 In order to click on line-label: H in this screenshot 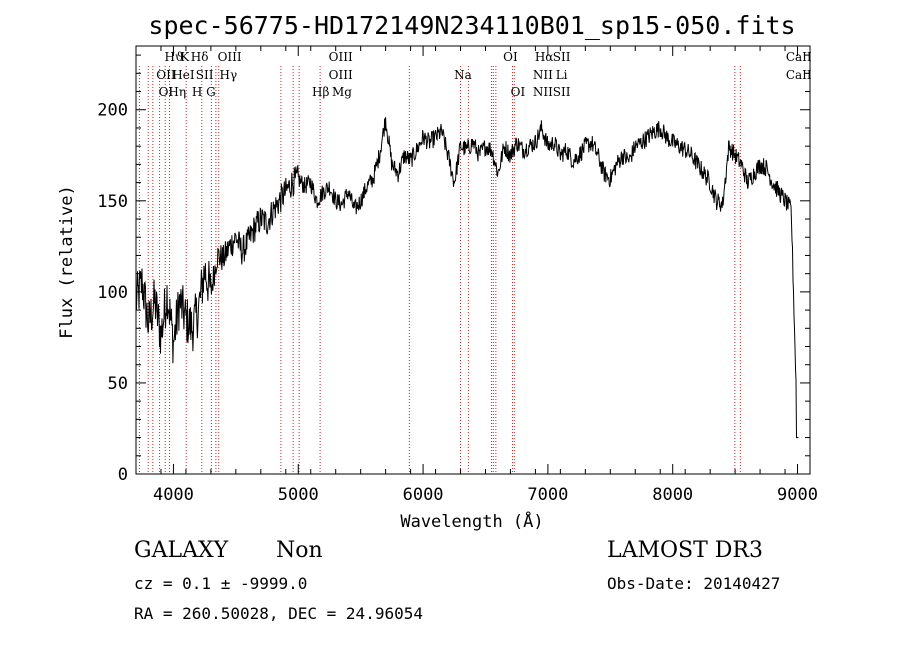, I will do `click(197, 92)`.